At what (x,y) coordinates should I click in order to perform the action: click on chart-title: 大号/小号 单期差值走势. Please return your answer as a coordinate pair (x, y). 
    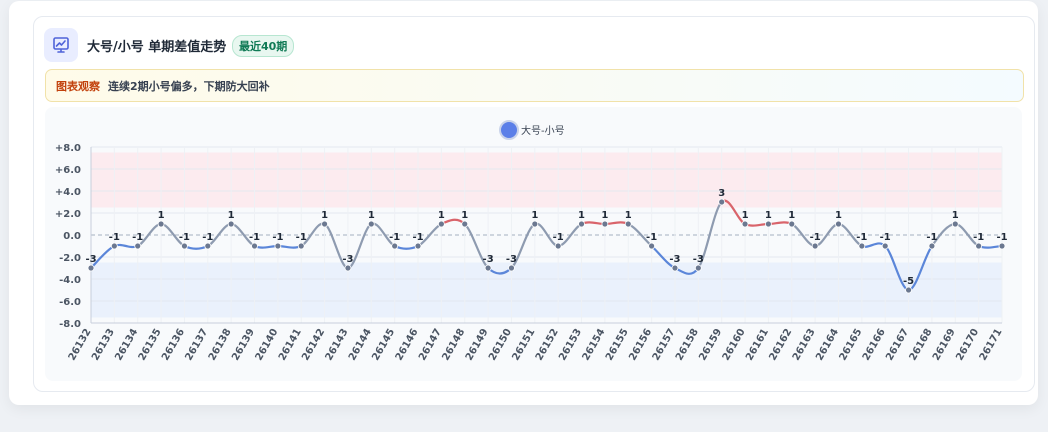
    Looking at the image, I should click on (157, 47).